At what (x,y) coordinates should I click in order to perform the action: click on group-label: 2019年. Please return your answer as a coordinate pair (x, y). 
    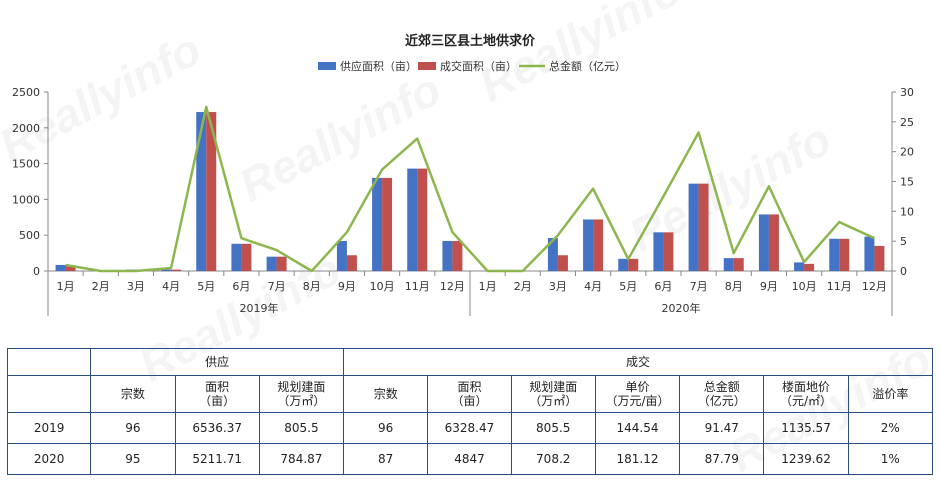
    Looking at the image, I should click on (259, 308).